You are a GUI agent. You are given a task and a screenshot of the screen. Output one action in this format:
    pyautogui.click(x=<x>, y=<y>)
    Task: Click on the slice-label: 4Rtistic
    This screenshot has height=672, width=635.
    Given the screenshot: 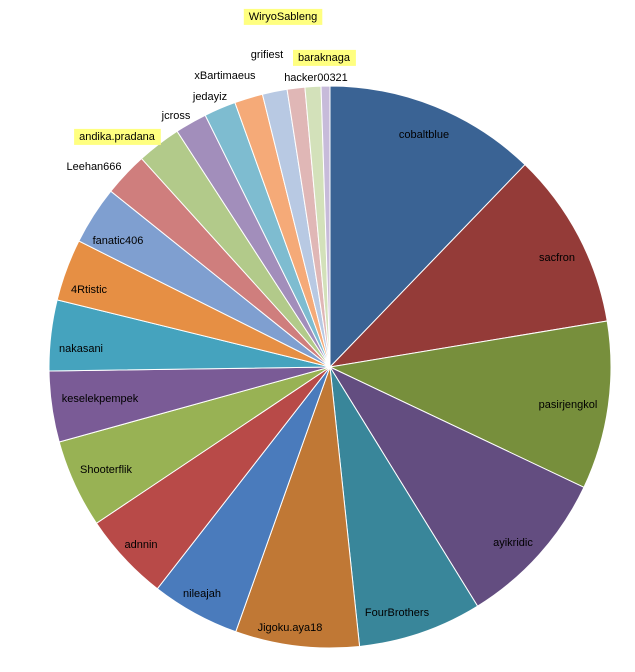 What is the action you would take?
    pyautogui.click(x=89, y=290)
    